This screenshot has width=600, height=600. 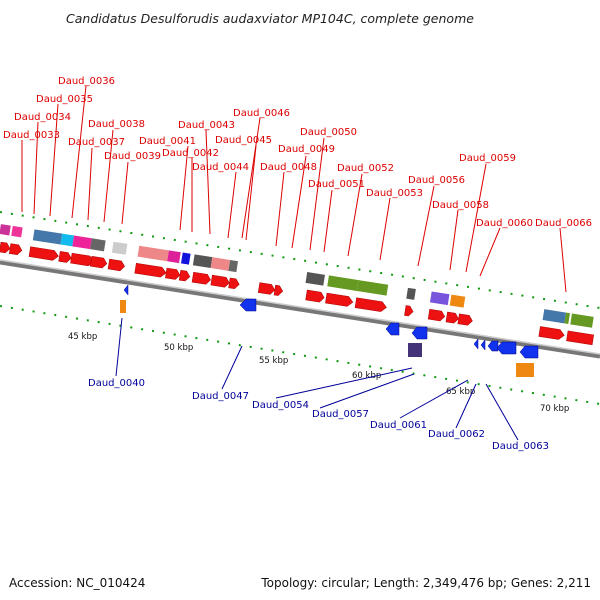 What do you see at coordinates (436, 180) in the screenshot?
I see `gene-label: Daud_0056` at bounding box center [436, 180].